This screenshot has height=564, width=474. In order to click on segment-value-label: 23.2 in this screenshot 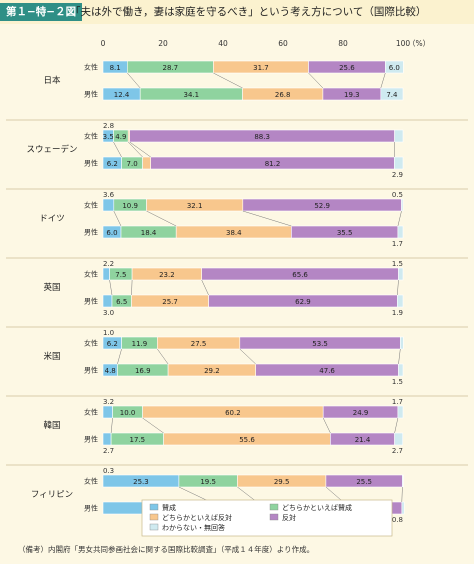, I will do `click(167, 275)`.